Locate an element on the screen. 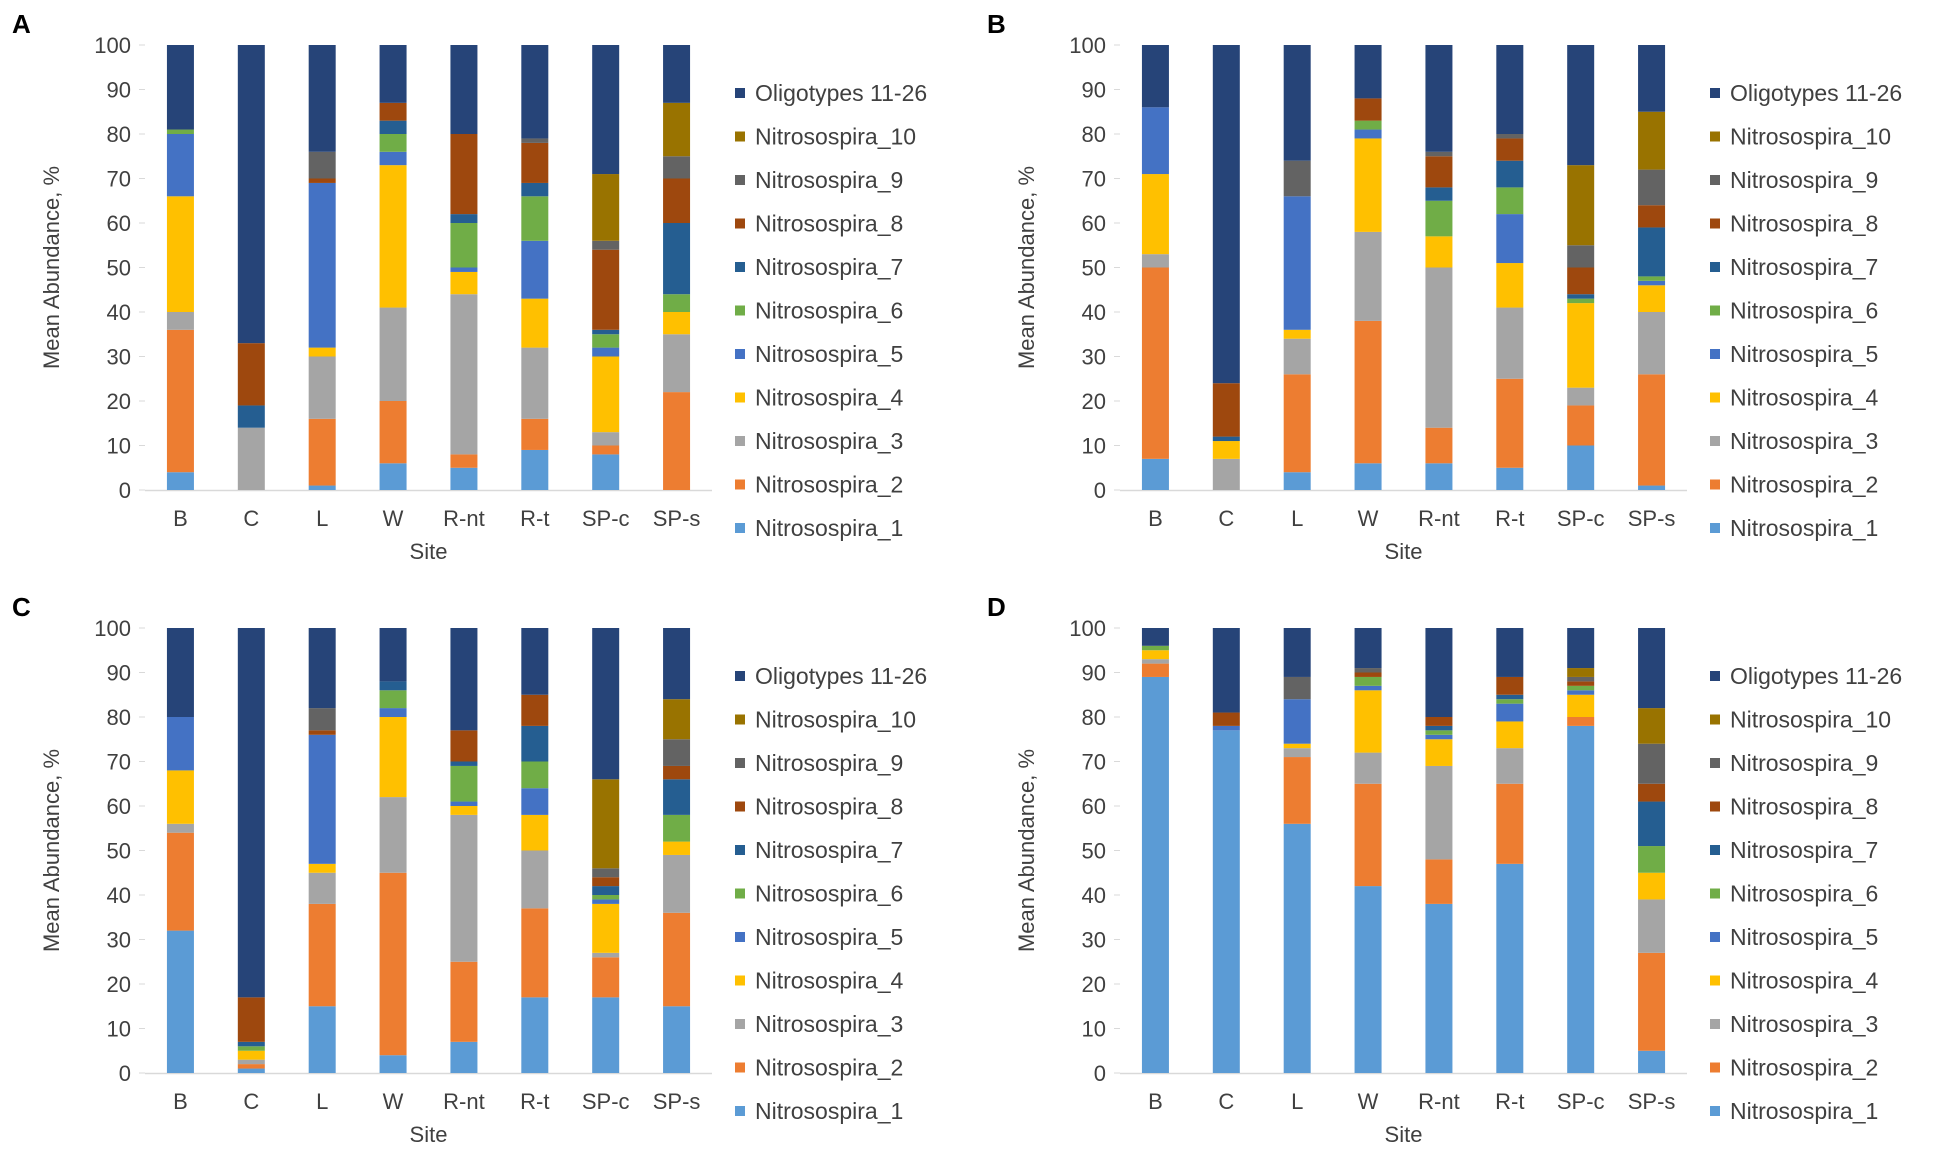 The height and width of the screenshot is (1168, 1937). y-tick-label: 50 is located at coordinates (119, 268).